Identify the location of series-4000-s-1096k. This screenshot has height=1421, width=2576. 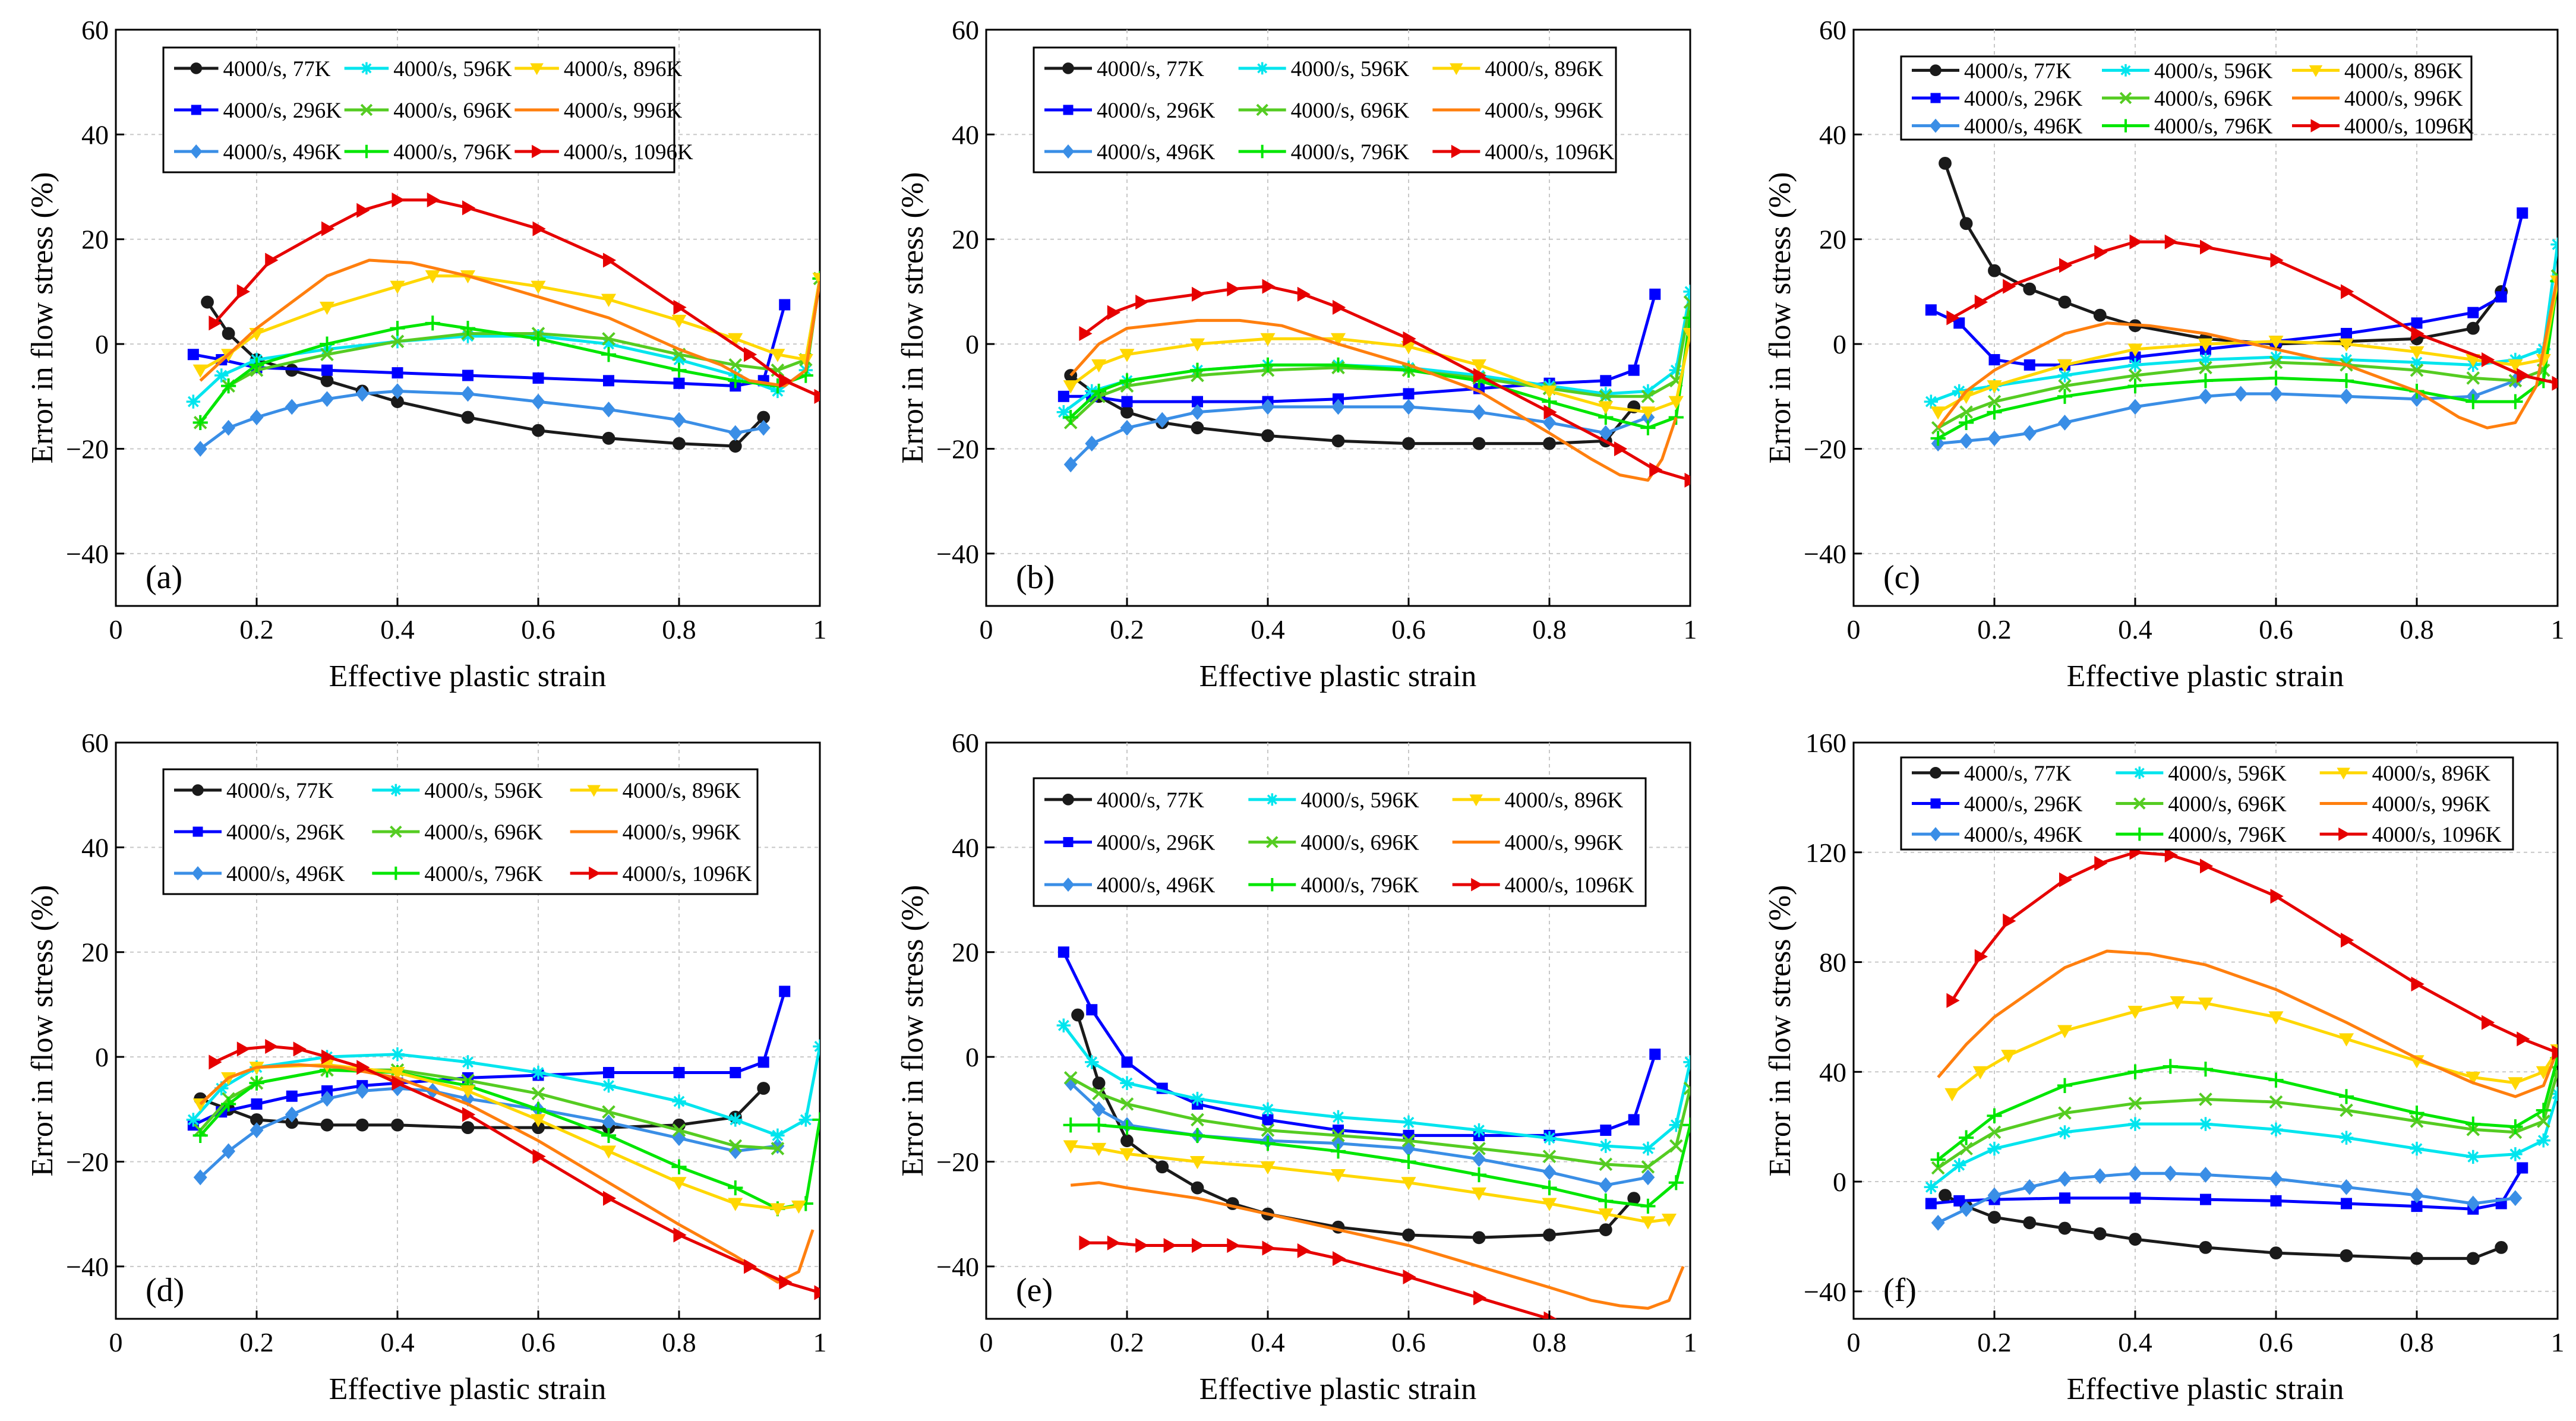
(2252, 952).